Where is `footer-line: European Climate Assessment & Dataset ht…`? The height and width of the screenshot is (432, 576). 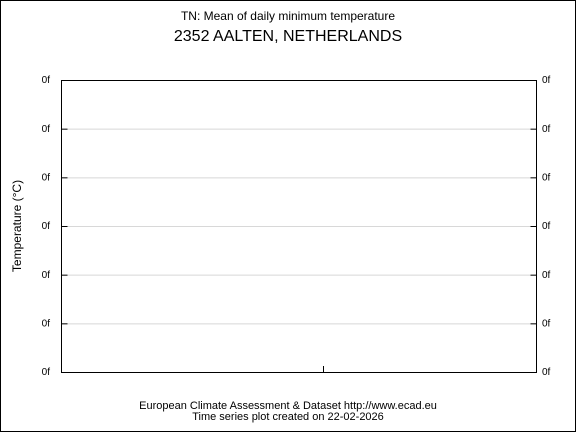
footer-line: European Climate Assessment & Dataset ht… is located at coordinates (288, 406).